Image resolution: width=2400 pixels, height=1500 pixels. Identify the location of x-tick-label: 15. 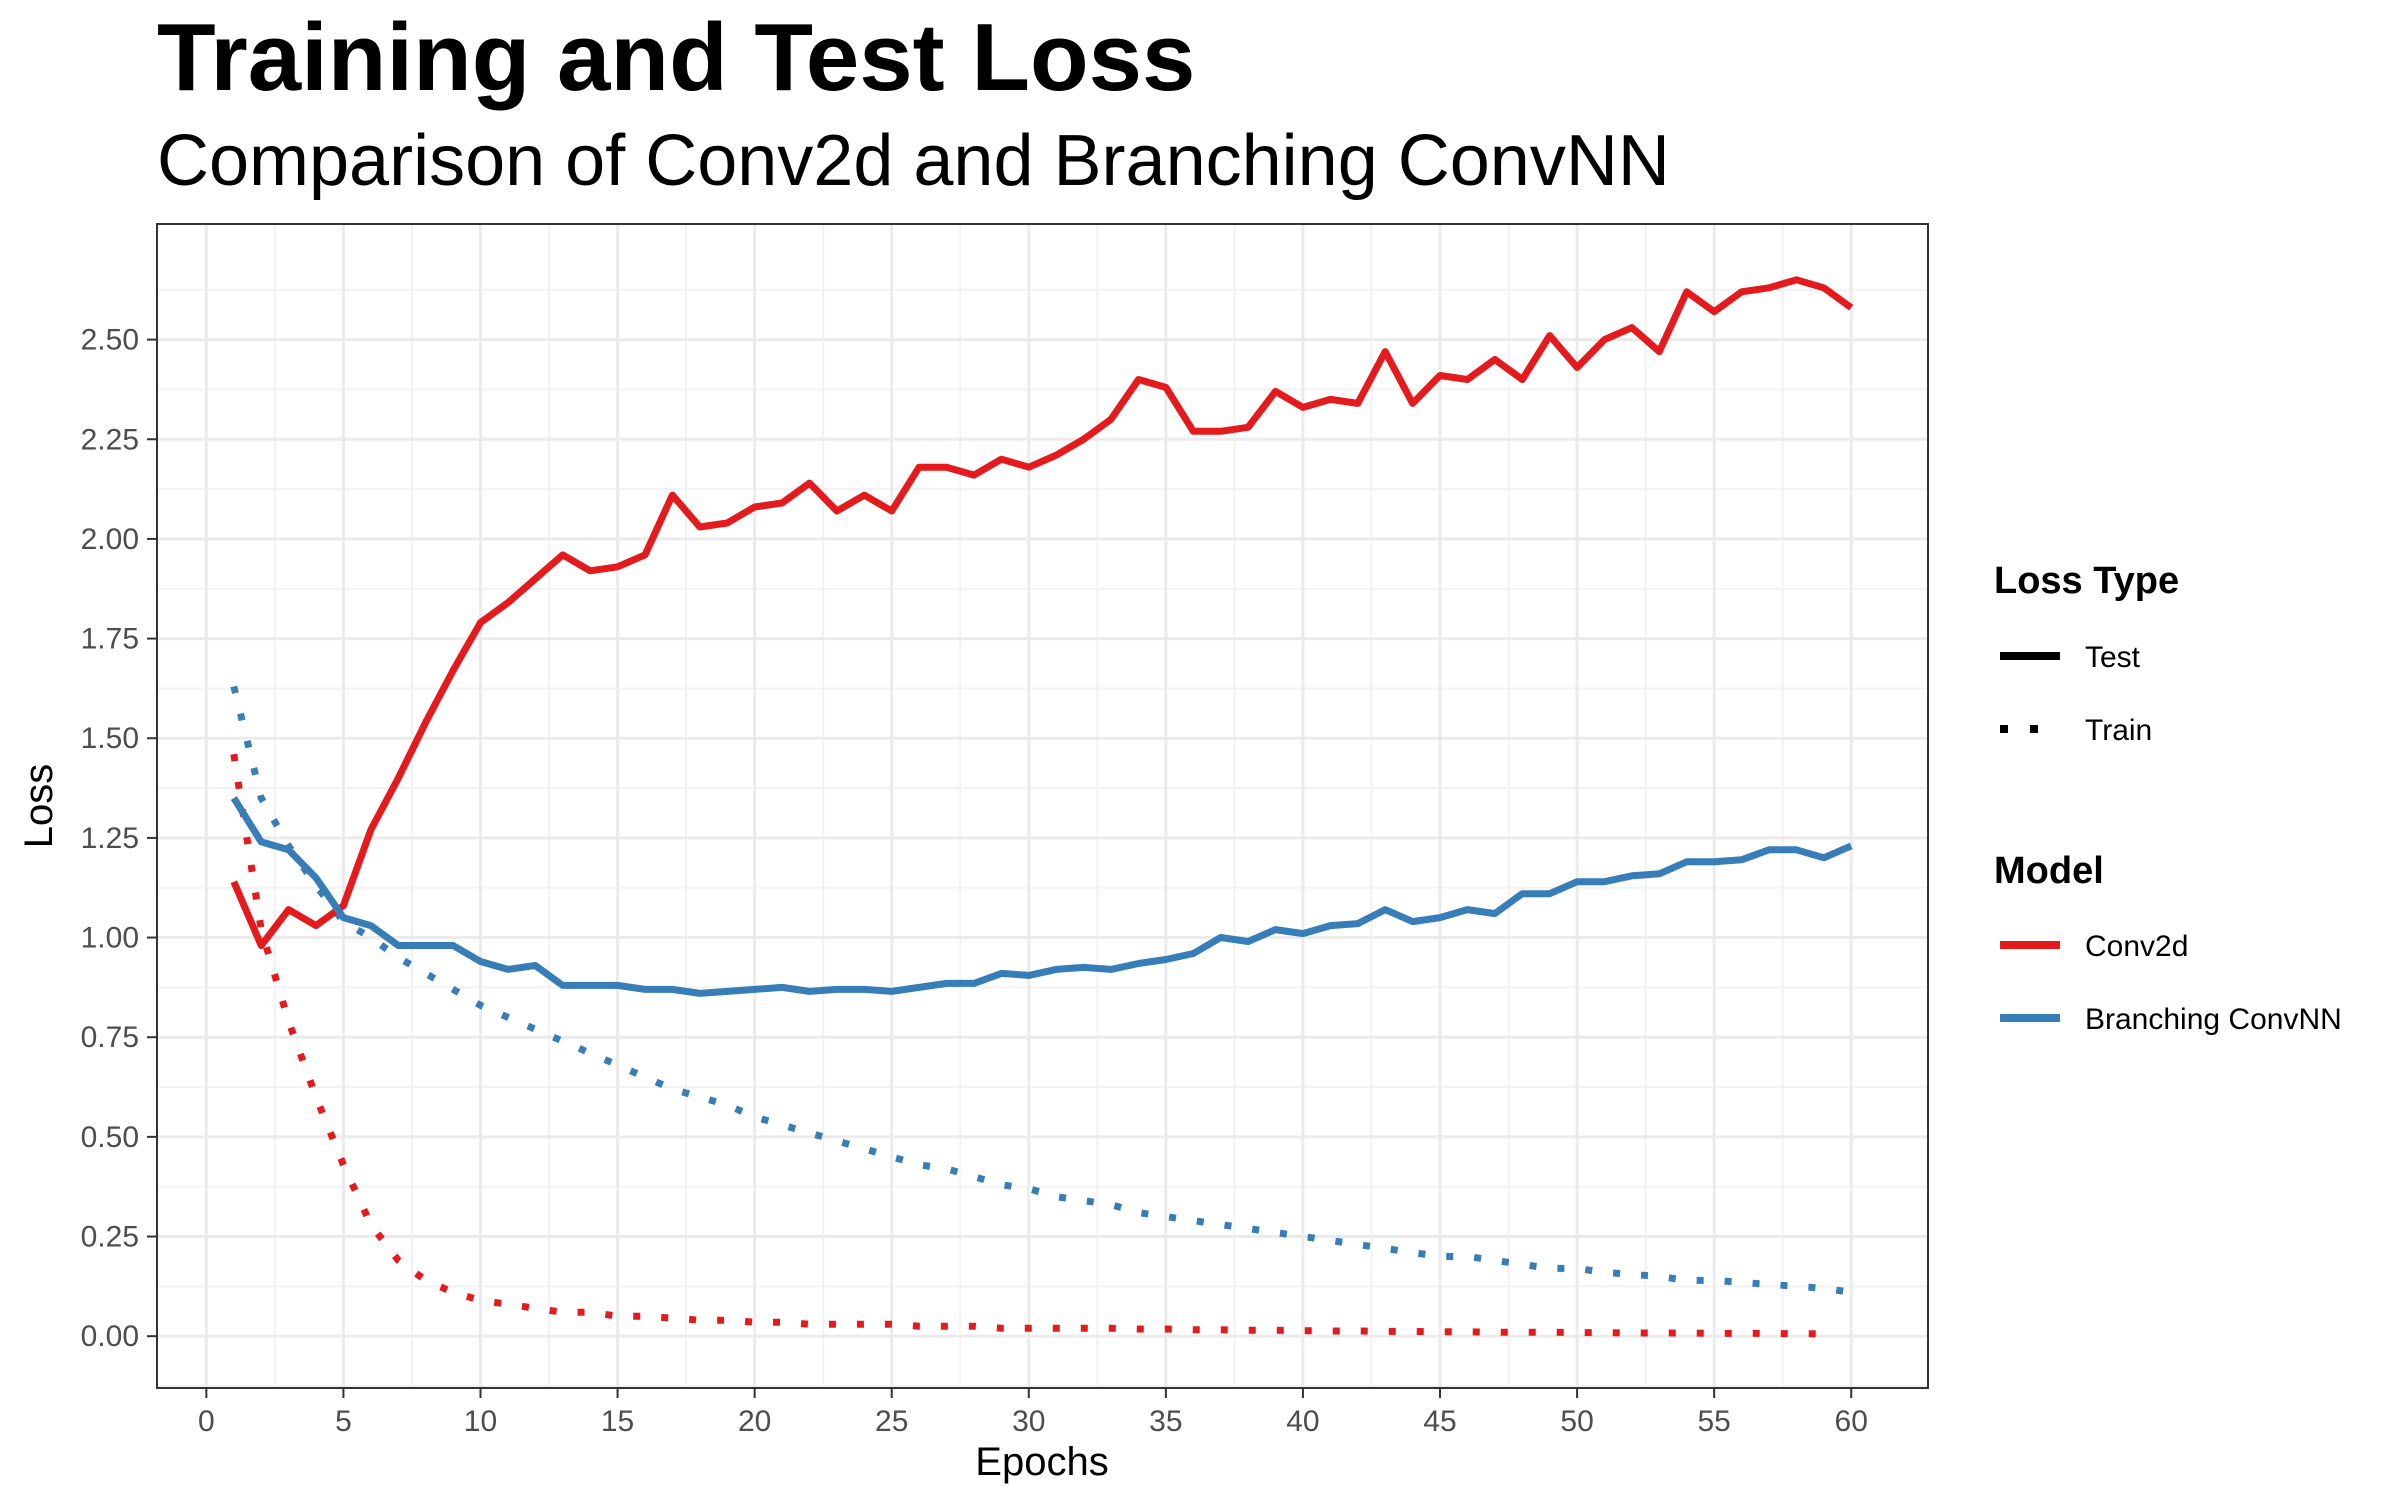
(617, 1421).